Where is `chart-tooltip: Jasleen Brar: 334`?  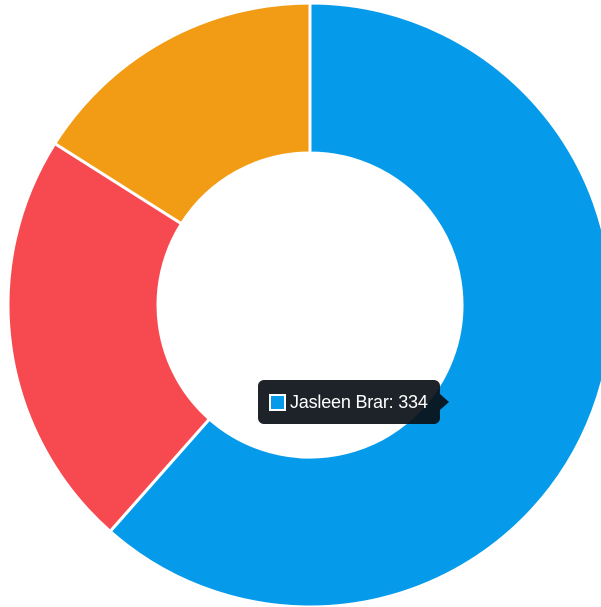 chart-tooltip: Jasleen Brar: 334 is located at coordinates (353, 402).